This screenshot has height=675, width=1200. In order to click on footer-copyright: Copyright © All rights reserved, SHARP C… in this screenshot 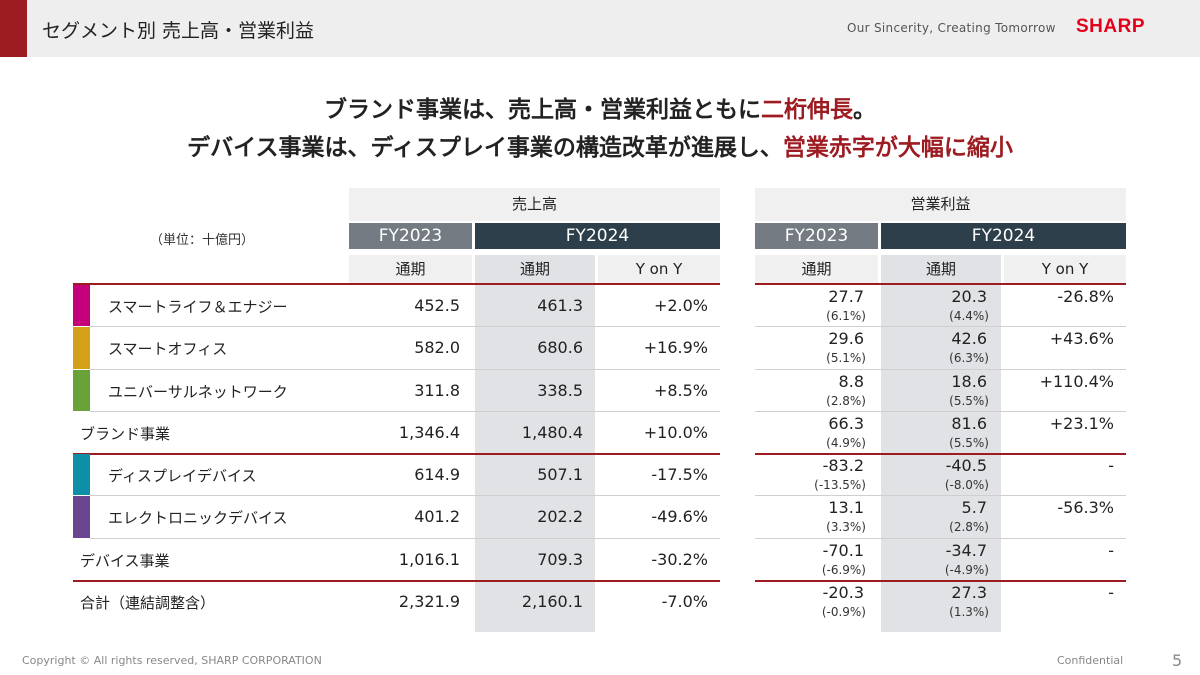, I will do `click(172, 660)`.